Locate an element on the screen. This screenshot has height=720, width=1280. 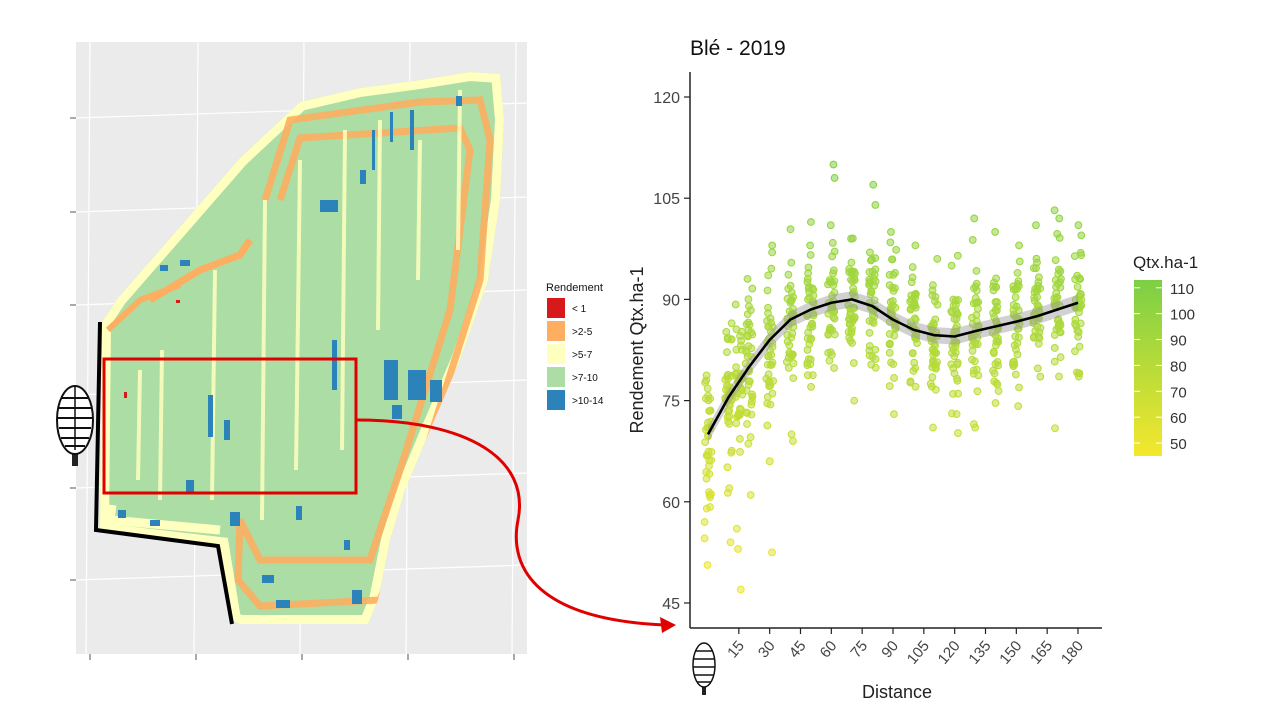
map-legend-label: < 1 is located at coordinates (579, 309).